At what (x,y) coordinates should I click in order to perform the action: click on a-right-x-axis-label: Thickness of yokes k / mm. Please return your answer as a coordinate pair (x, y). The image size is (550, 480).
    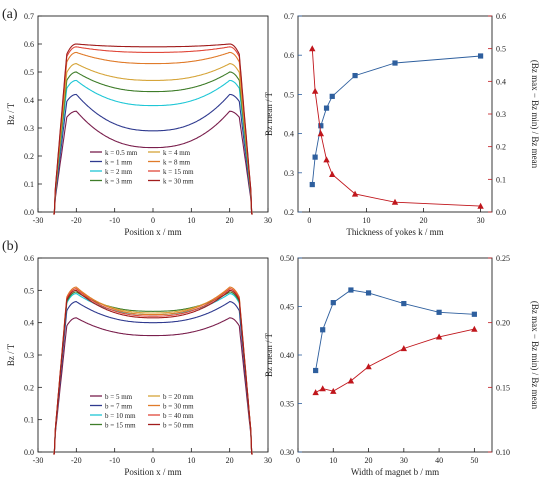
    Looking at the image, I should click on (394, 232).